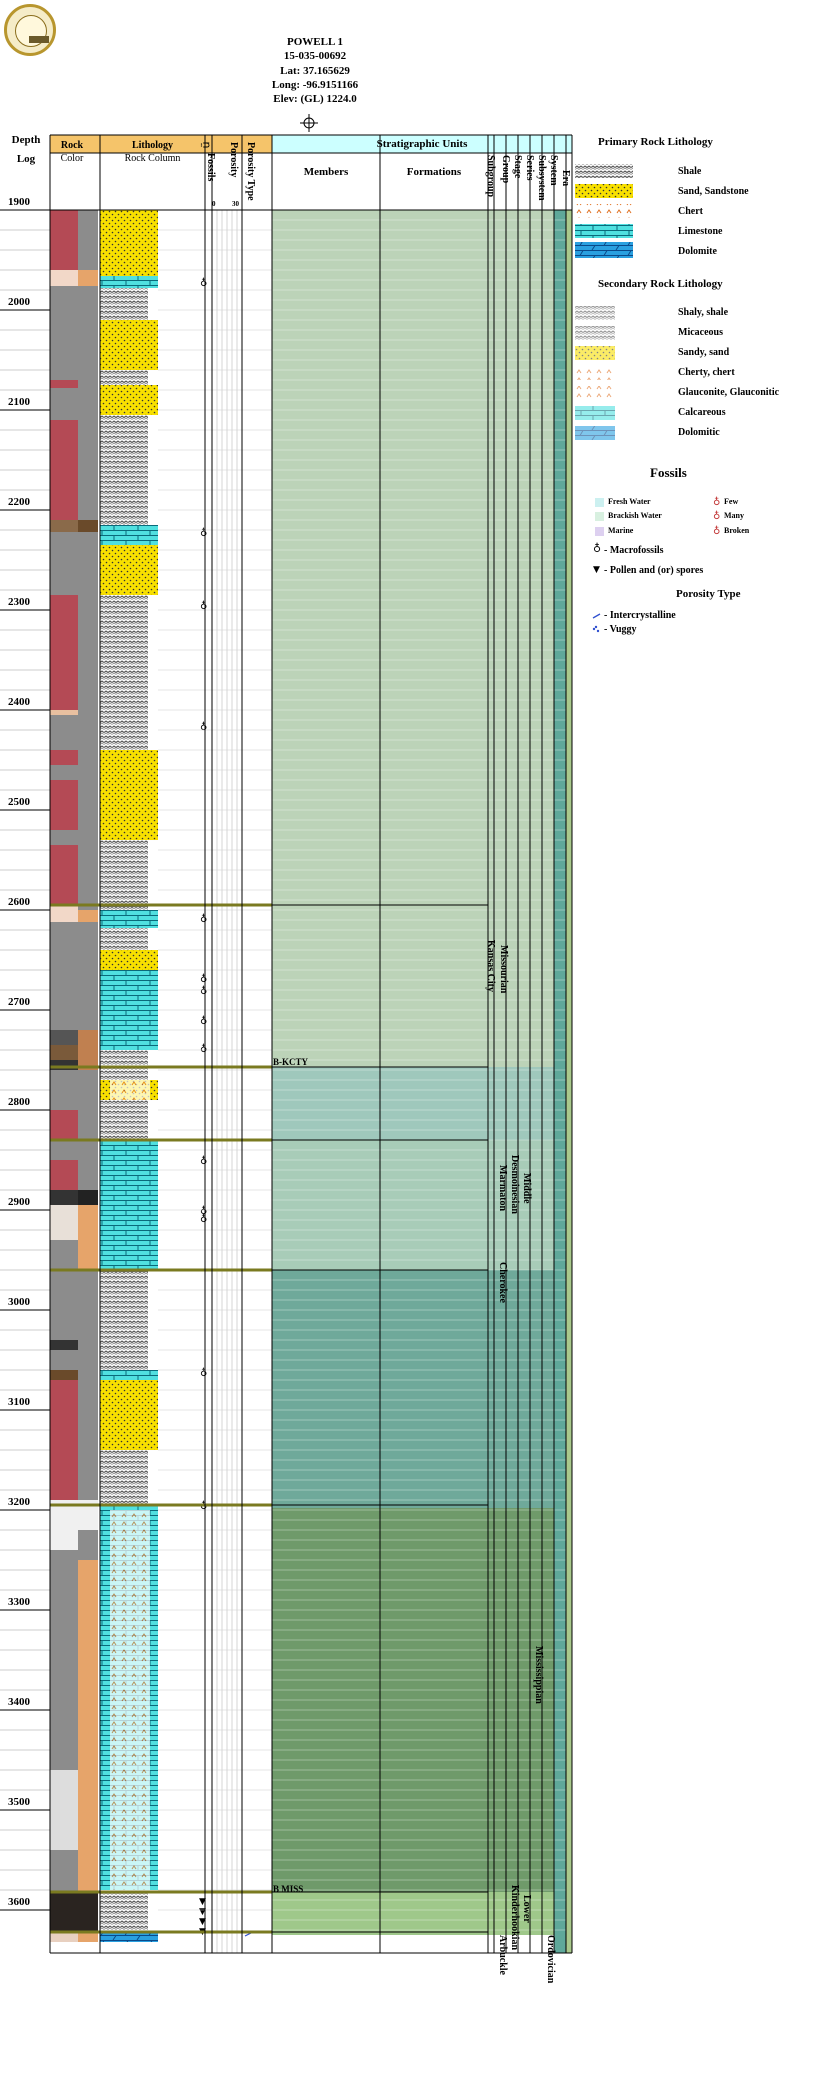 This screenshot has width=822, height=2075. I want to click on lithology-dolo, so click(129, 1937).